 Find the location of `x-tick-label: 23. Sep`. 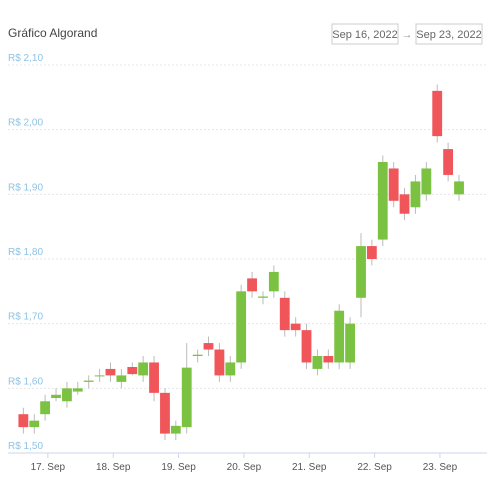

x-tick-label: 23. Sep is located at coordinates (440, 467).